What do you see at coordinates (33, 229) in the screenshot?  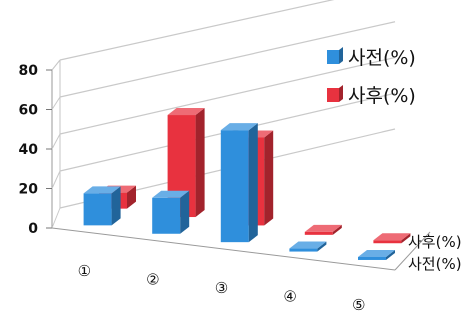 I see `y-tick-label: 0` at bounding box center [33, 229].